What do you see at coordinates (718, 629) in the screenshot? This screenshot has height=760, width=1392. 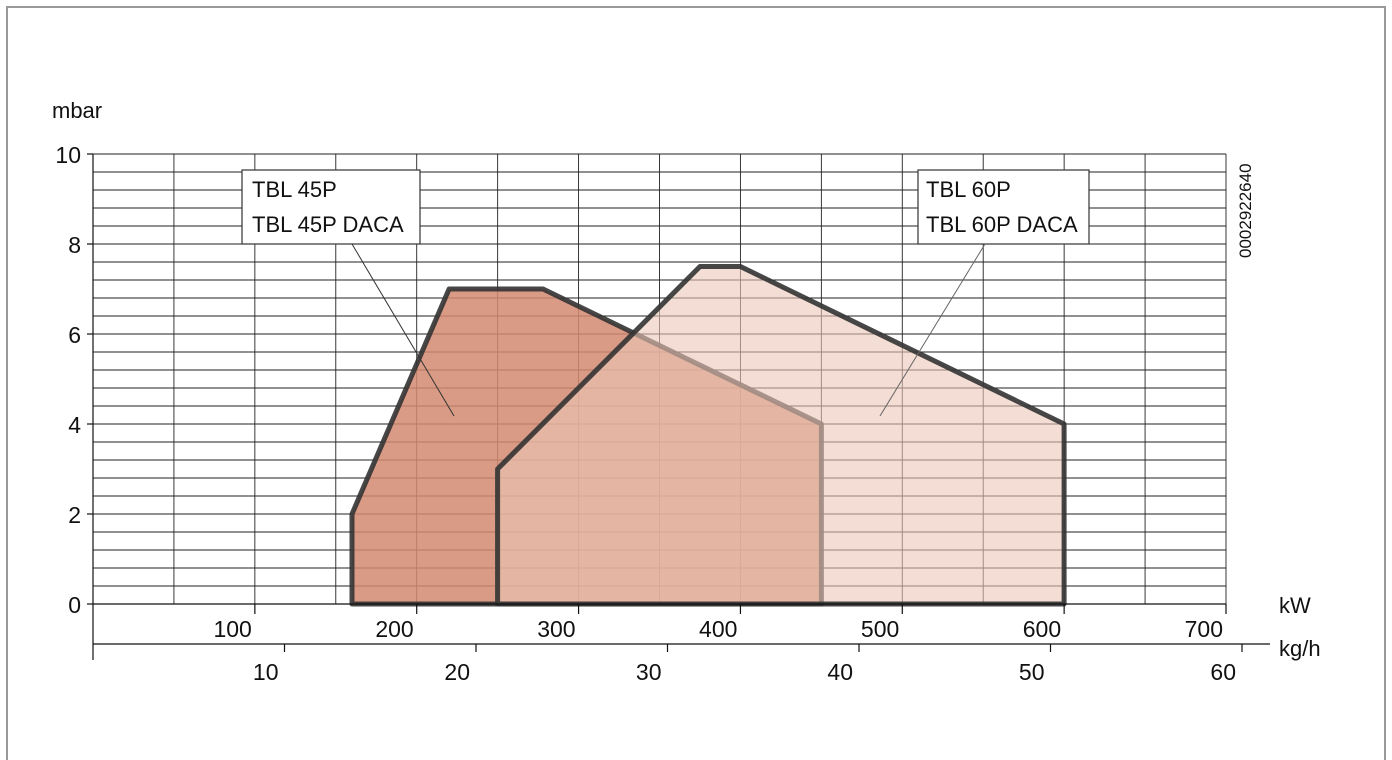 I see `x-tick-label: 400` at bounding box center [718, 629].